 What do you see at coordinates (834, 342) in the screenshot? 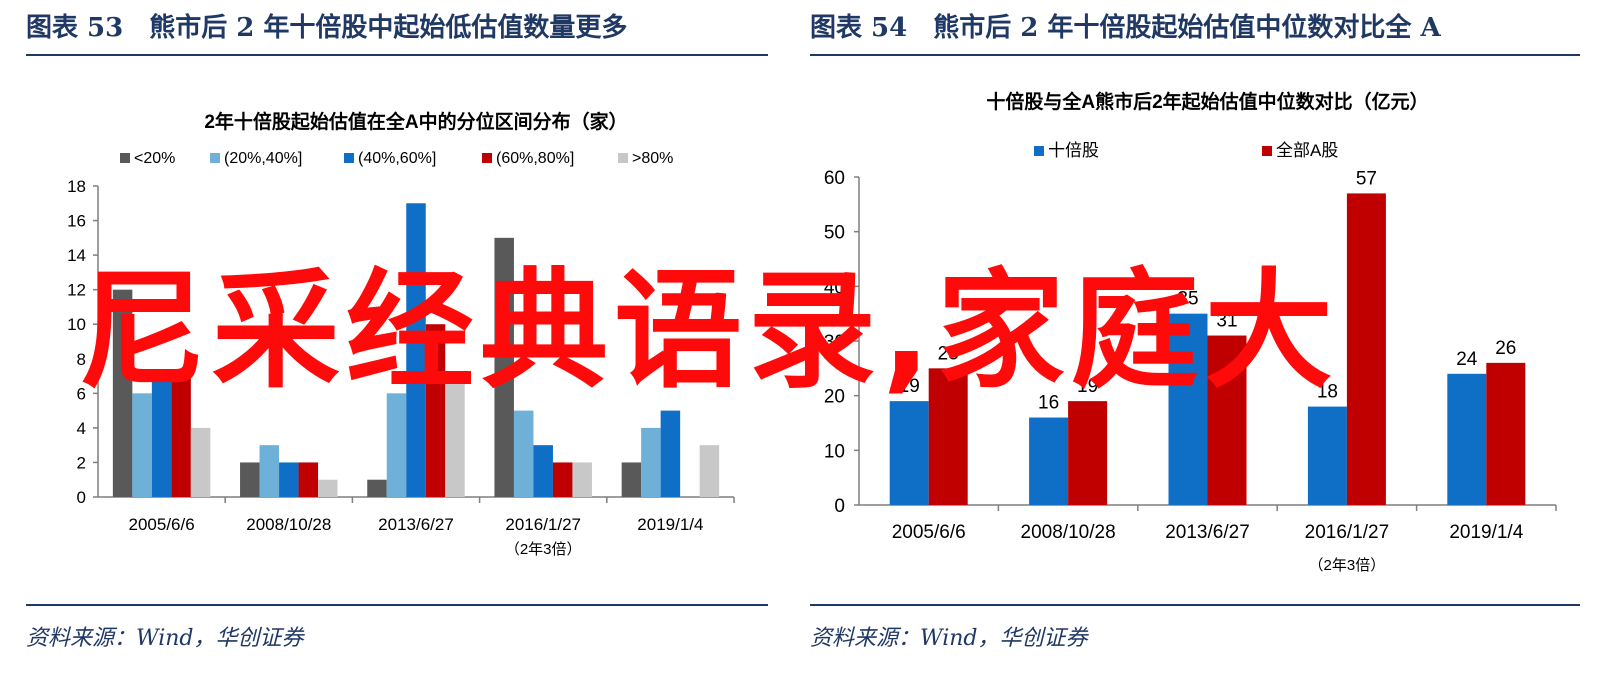
I see `y-tick-label: 30` at bounding box center [834, 342].